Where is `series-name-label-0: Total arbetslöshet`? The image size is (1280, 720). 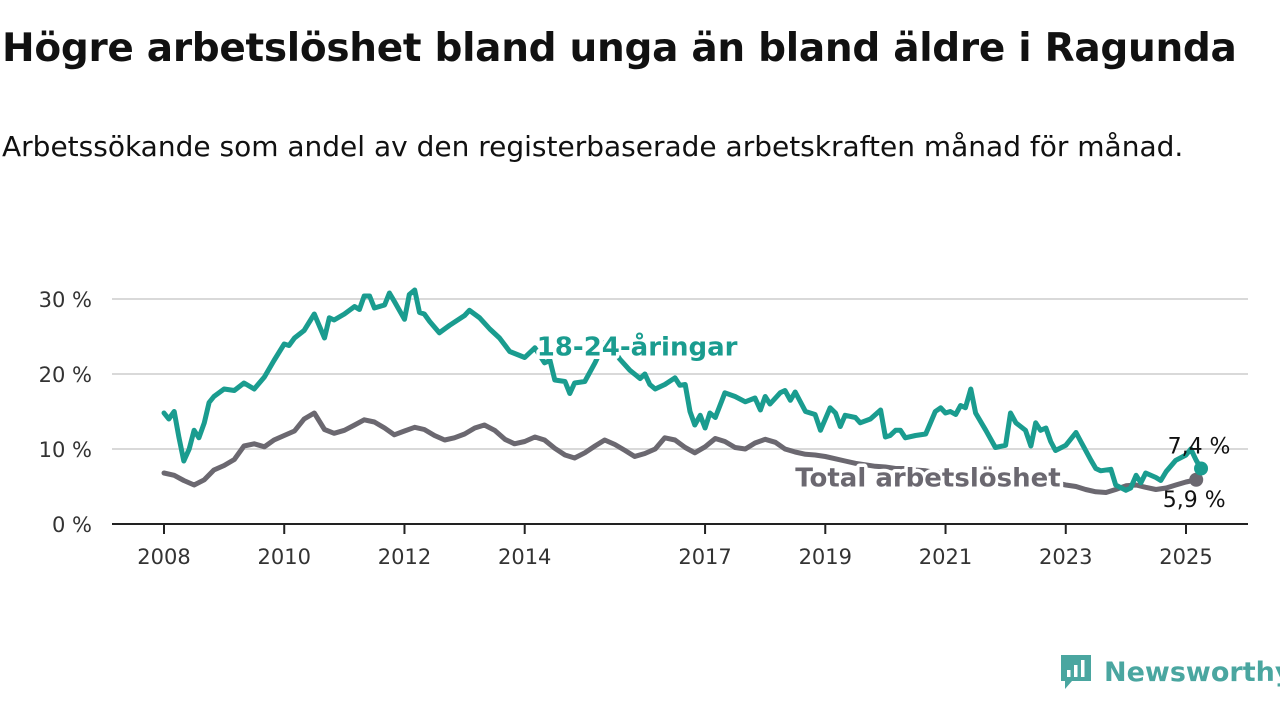 series-name-label-0: Total arbetslöshet is located at coordinates (927, 479).